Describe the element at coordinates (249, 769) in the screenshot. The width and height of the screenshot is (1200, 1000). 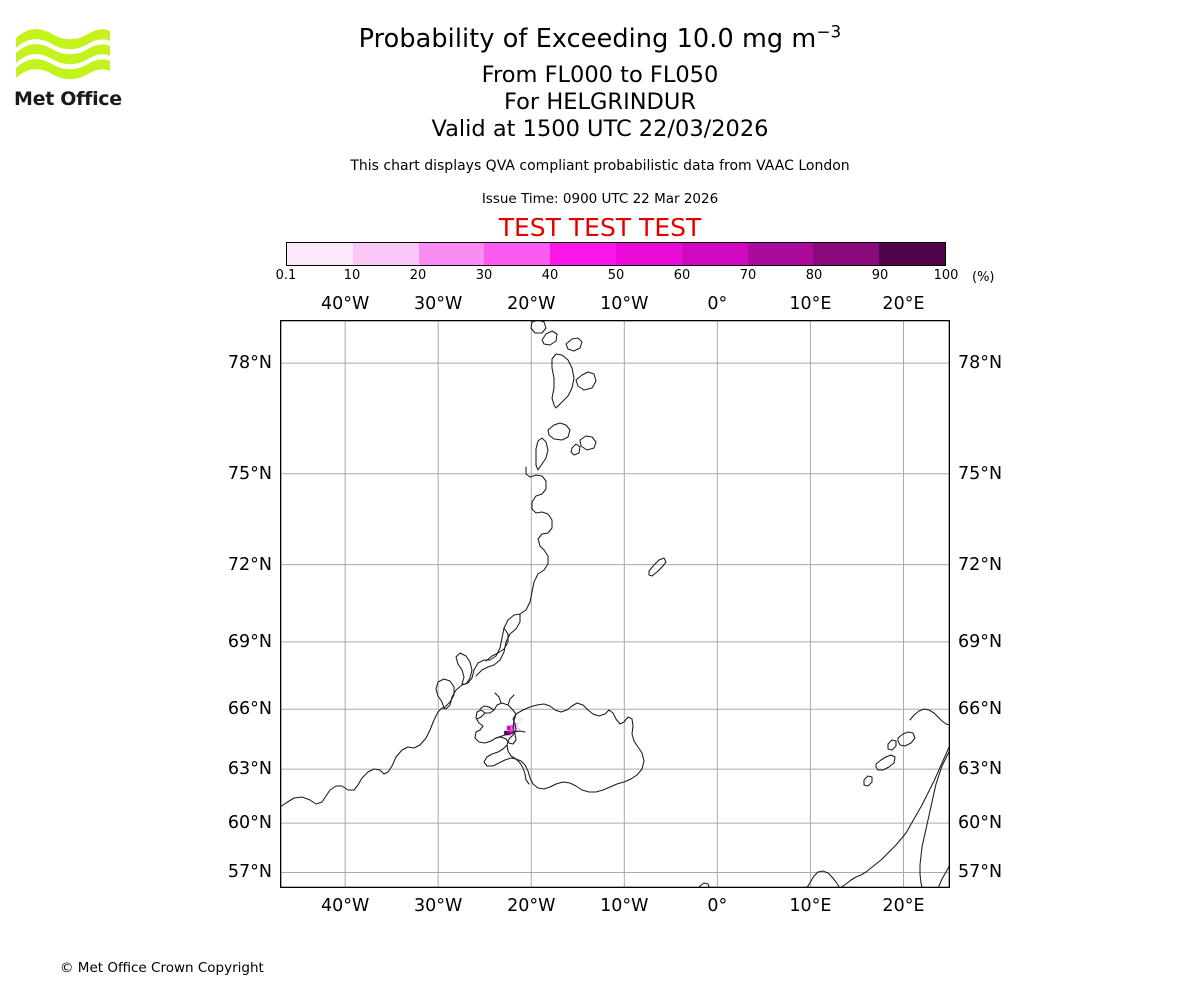
I see `lat-label-63°N-left: 63°N` at that location.